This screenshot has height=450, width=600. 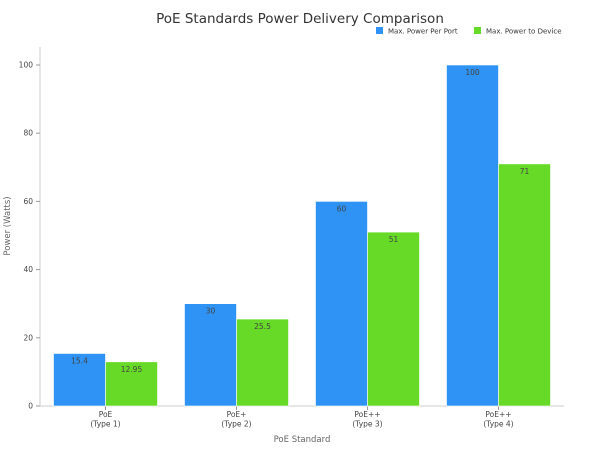 I want to click on chart-title: PoE Standards Power Delivery Comparison, so click(x=300, y=19).